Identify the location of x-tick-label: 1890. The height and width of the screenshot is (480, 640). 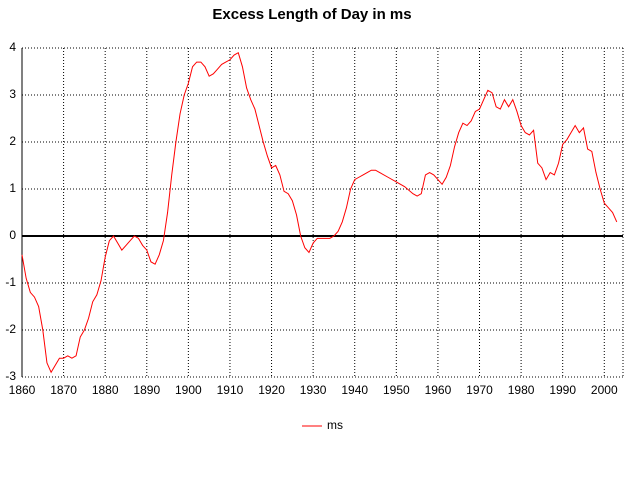
(146, 390).